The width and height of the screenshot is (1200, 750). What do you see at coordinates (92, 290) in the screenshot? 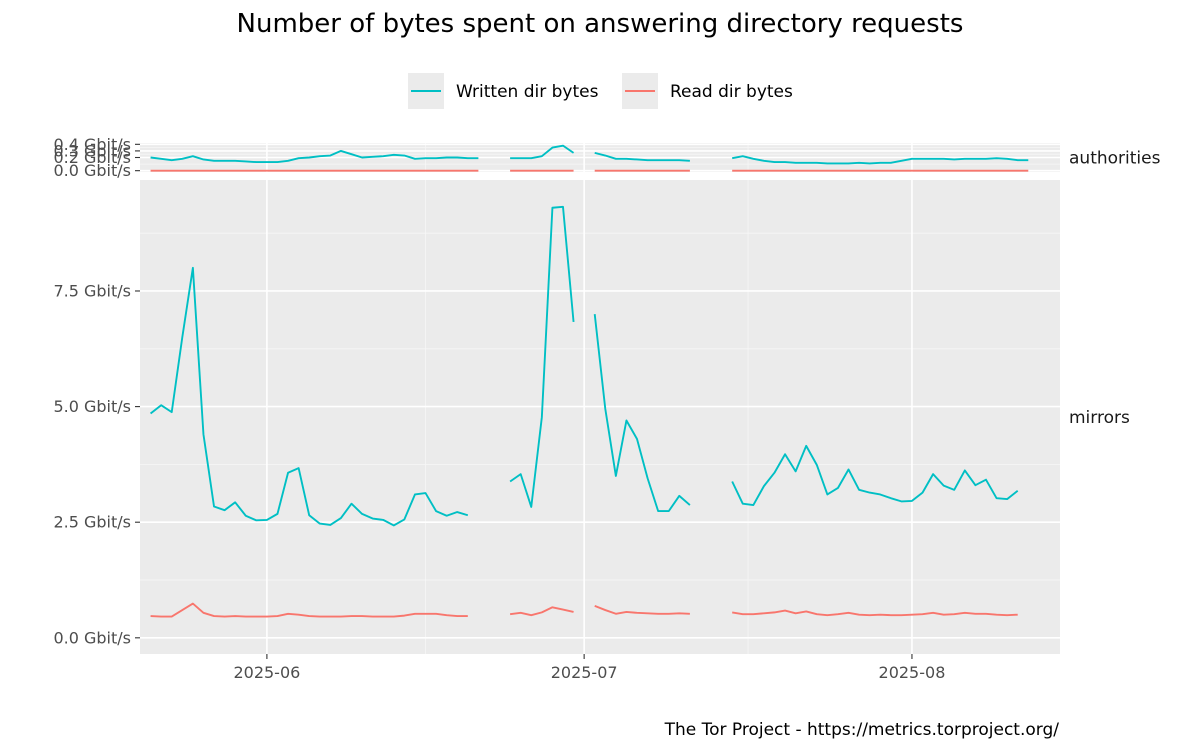
I see `y-tick-label: 7.5 Gbit/s` at bounding box center [92, 290].